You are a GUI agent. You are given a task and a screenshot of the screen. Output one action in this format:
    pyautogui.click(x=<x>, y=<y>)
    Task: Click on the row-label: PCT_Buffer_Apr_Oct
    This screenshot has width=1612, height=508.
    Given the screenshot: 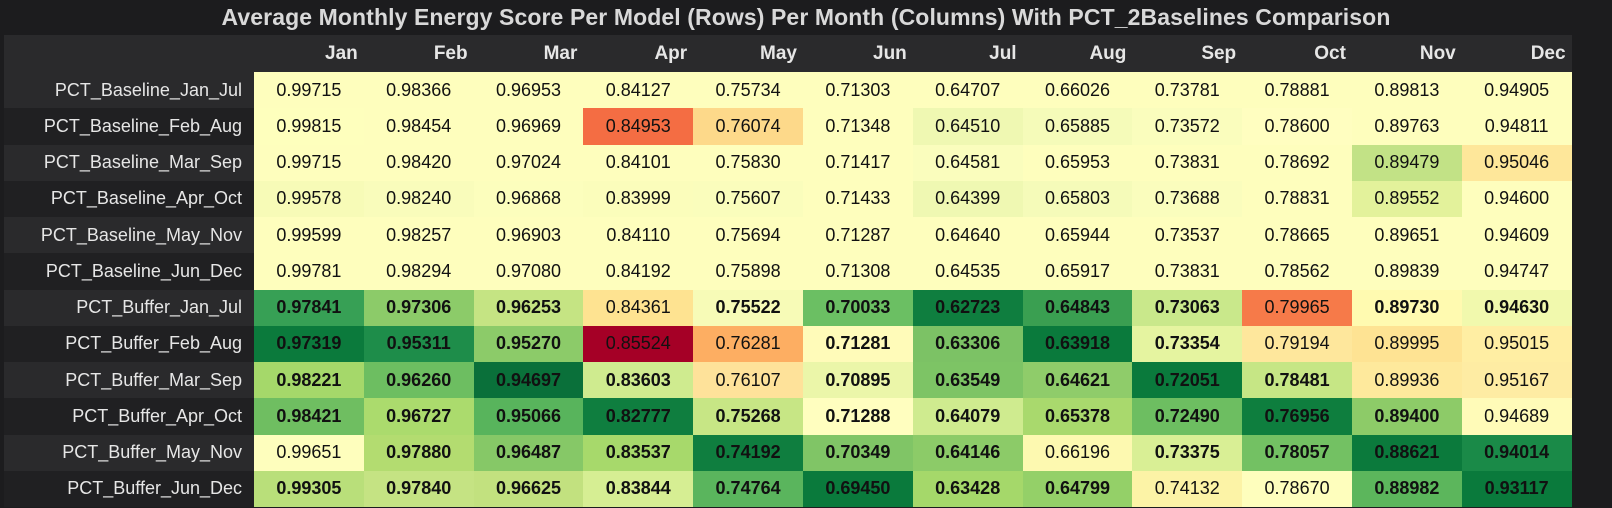 What is the action you would take?
    pyautogui.click(x=129, y=416)
    